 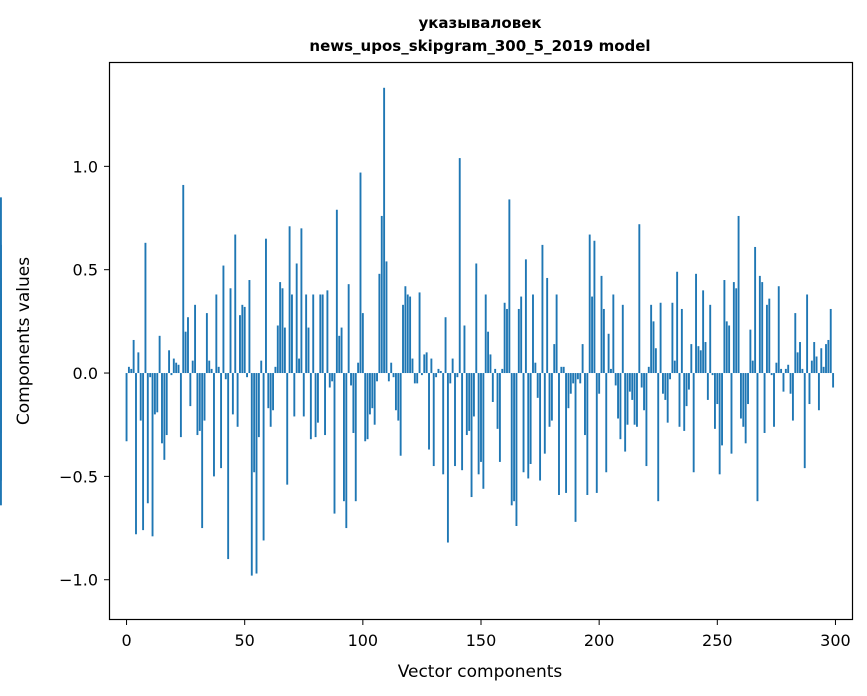 I want to click on chart-title: указываловек, so click(x=479, y=23).